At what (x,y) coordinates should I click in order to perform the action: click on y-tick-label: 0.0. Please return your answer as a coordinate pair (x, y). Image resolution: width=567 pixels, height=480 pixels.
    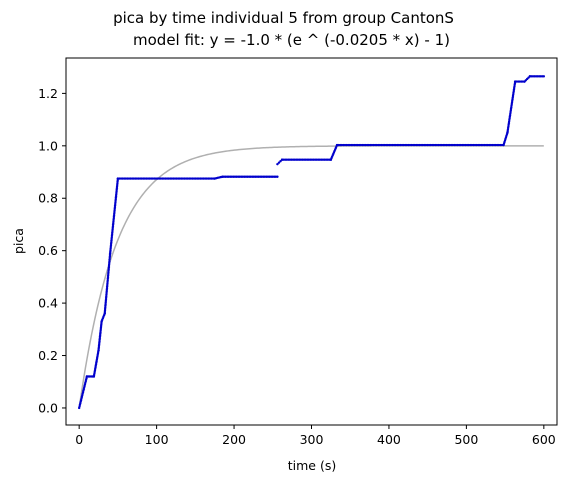
    Looking at the image, I should click on (48, 407).